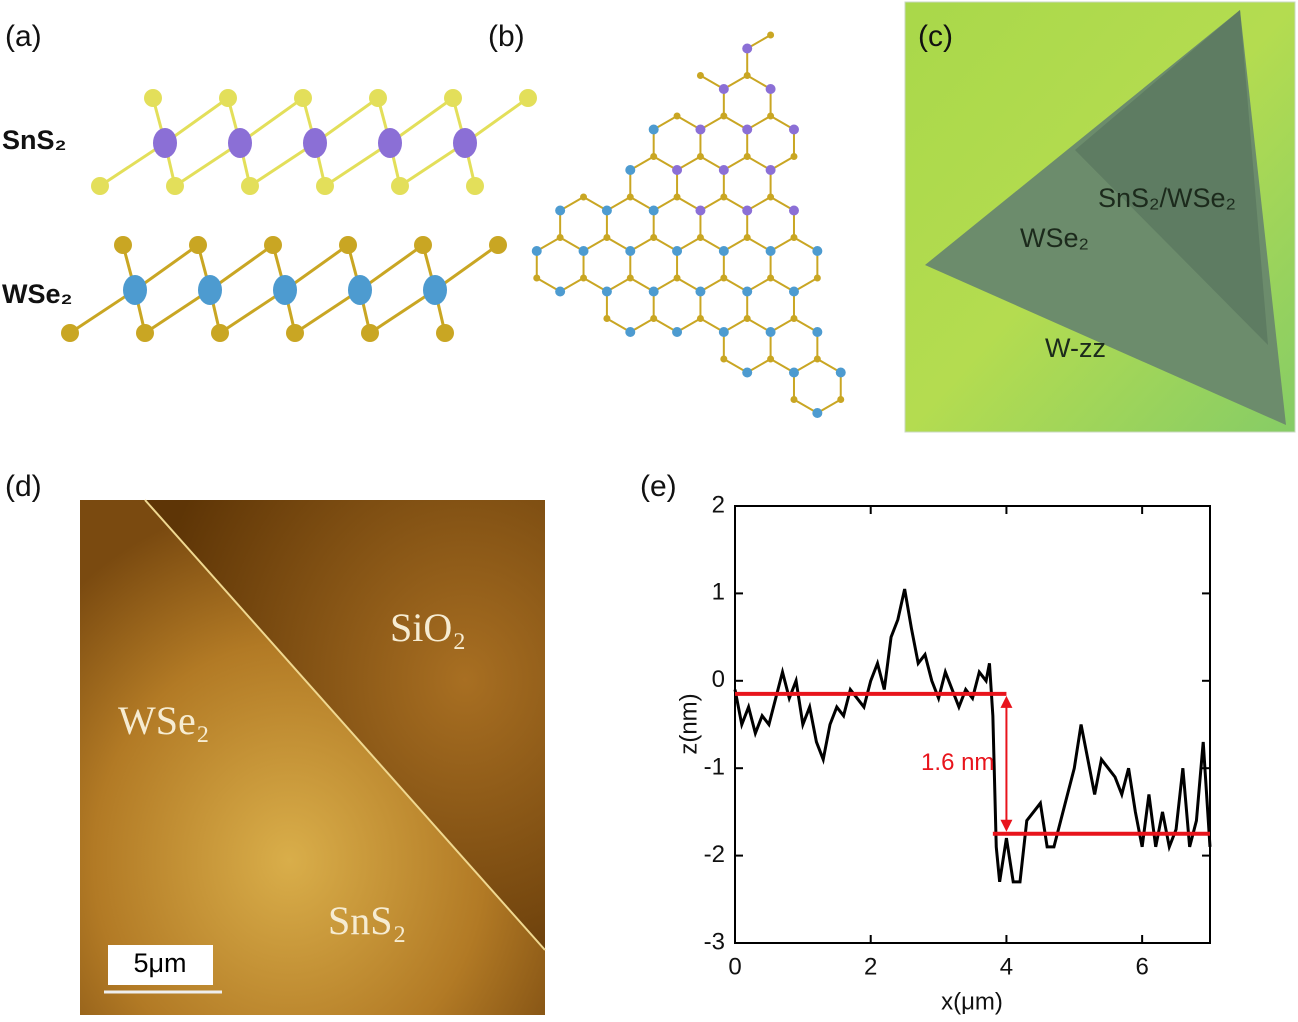  I want to click on y-axis-label: z(nm), so click(688, 723).